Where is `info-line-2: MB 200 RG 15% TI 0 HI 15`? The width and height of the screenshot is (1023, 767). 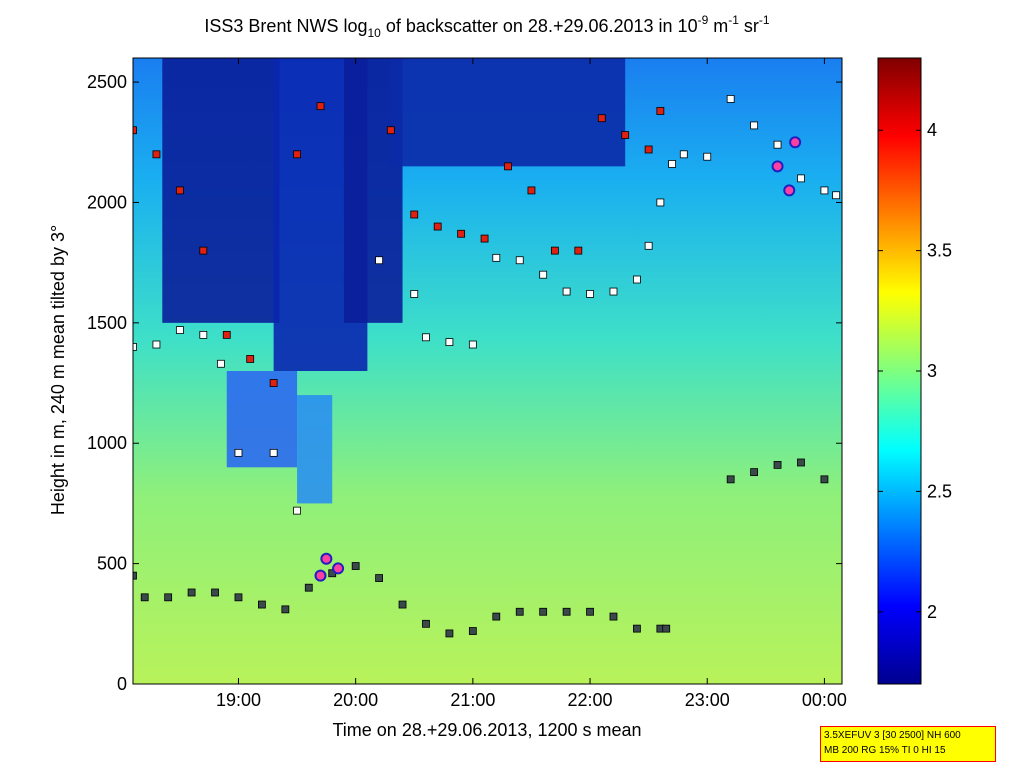
info-line-2: MB 200 RG 15% TI 0 HI 15 is located at coordinates (885, 750).